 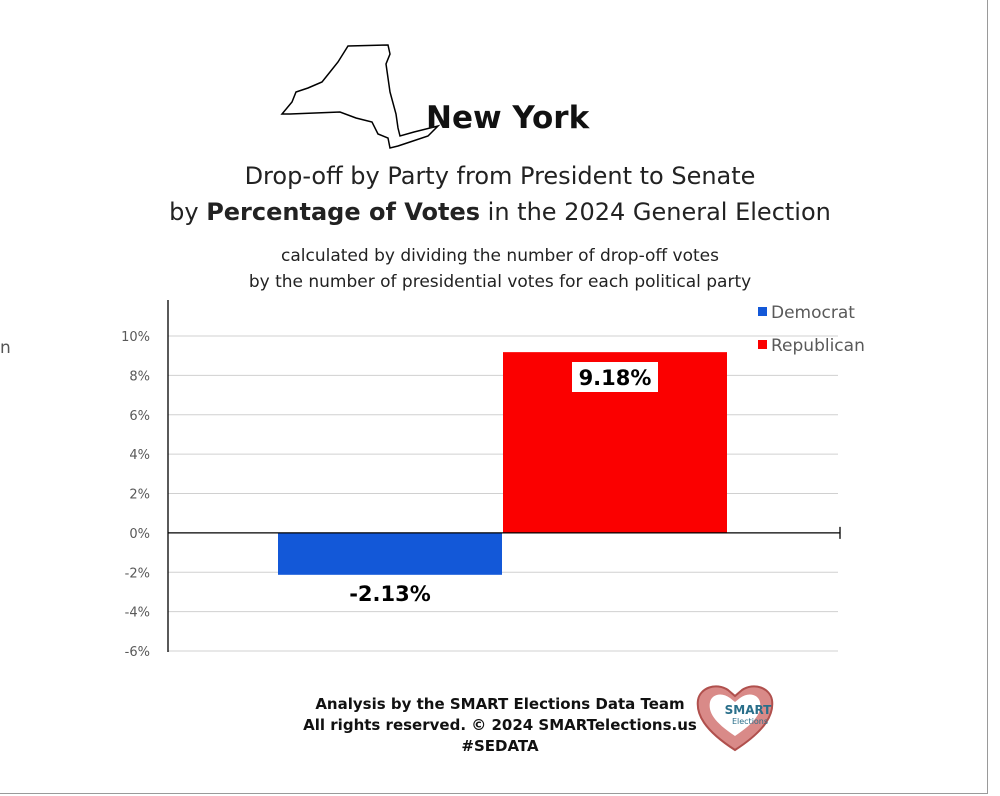 I want to click on data-label-box, so click(x=615, y=377).